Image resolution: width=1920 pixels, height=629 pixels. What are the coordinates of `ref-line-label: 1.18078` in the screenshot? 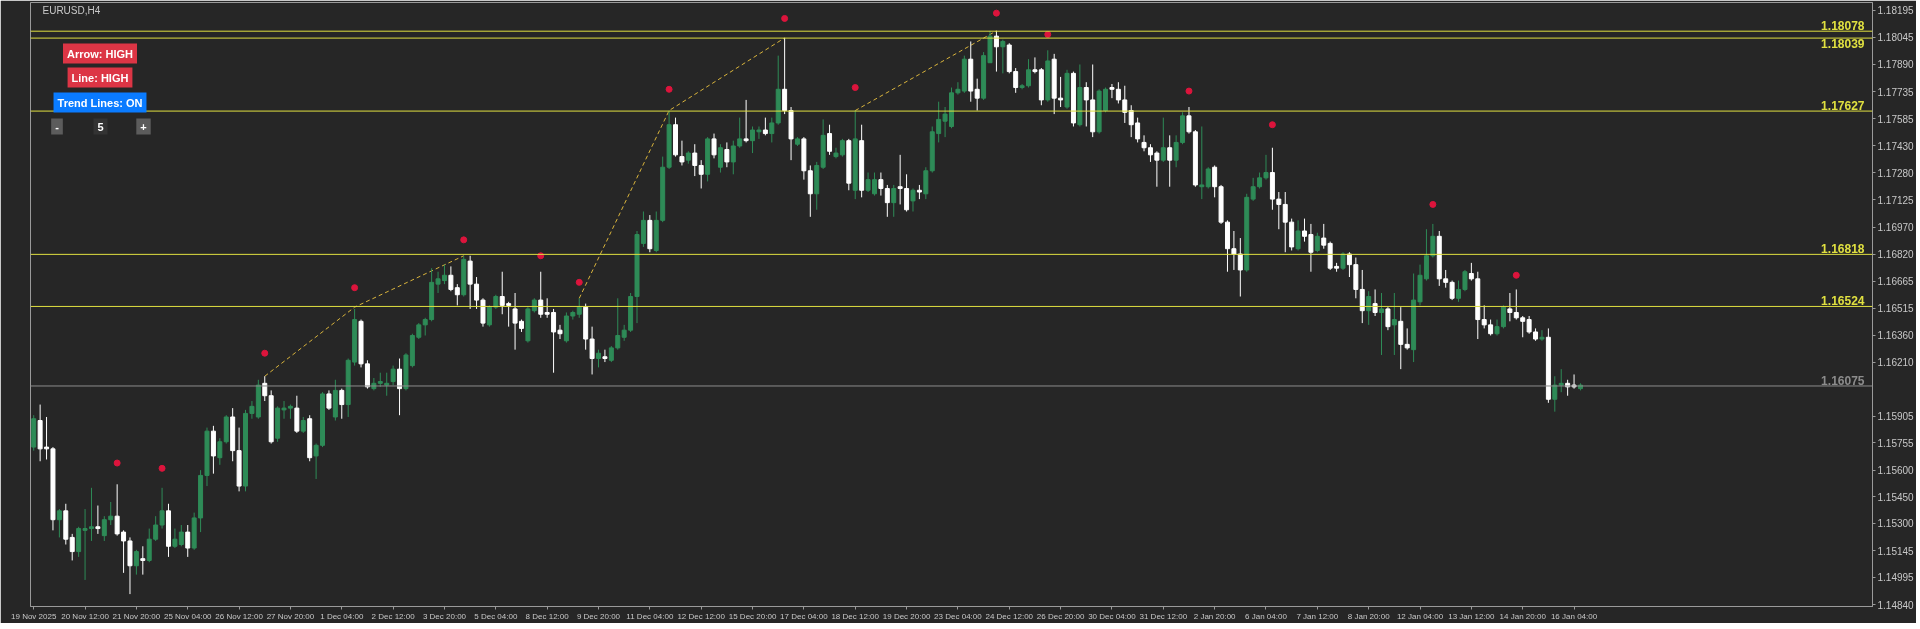 It's located at (1843, 26).